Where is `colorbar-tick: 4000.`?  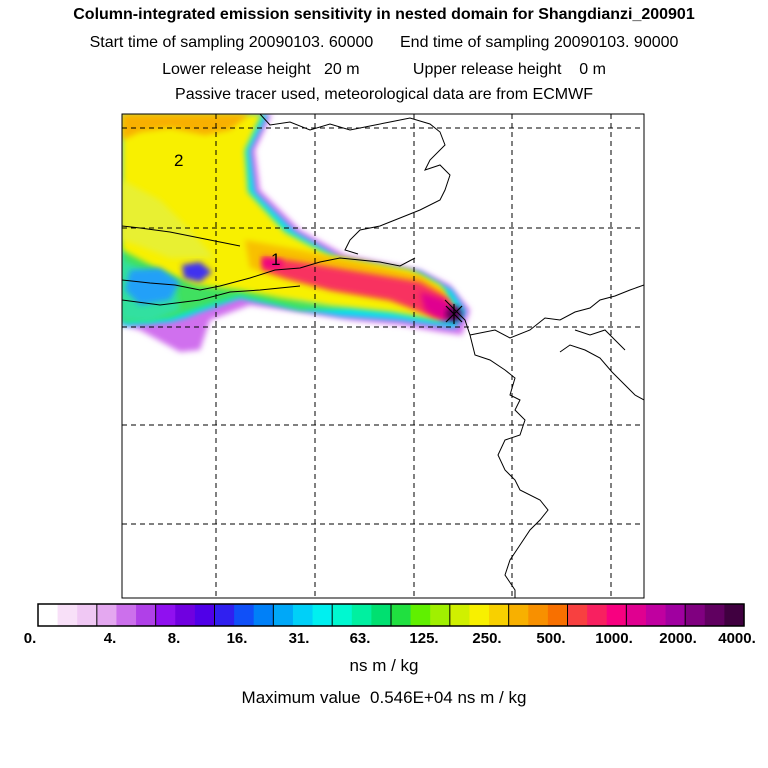
colorbar-tick: 4000. is located at coordinates (737, 638).